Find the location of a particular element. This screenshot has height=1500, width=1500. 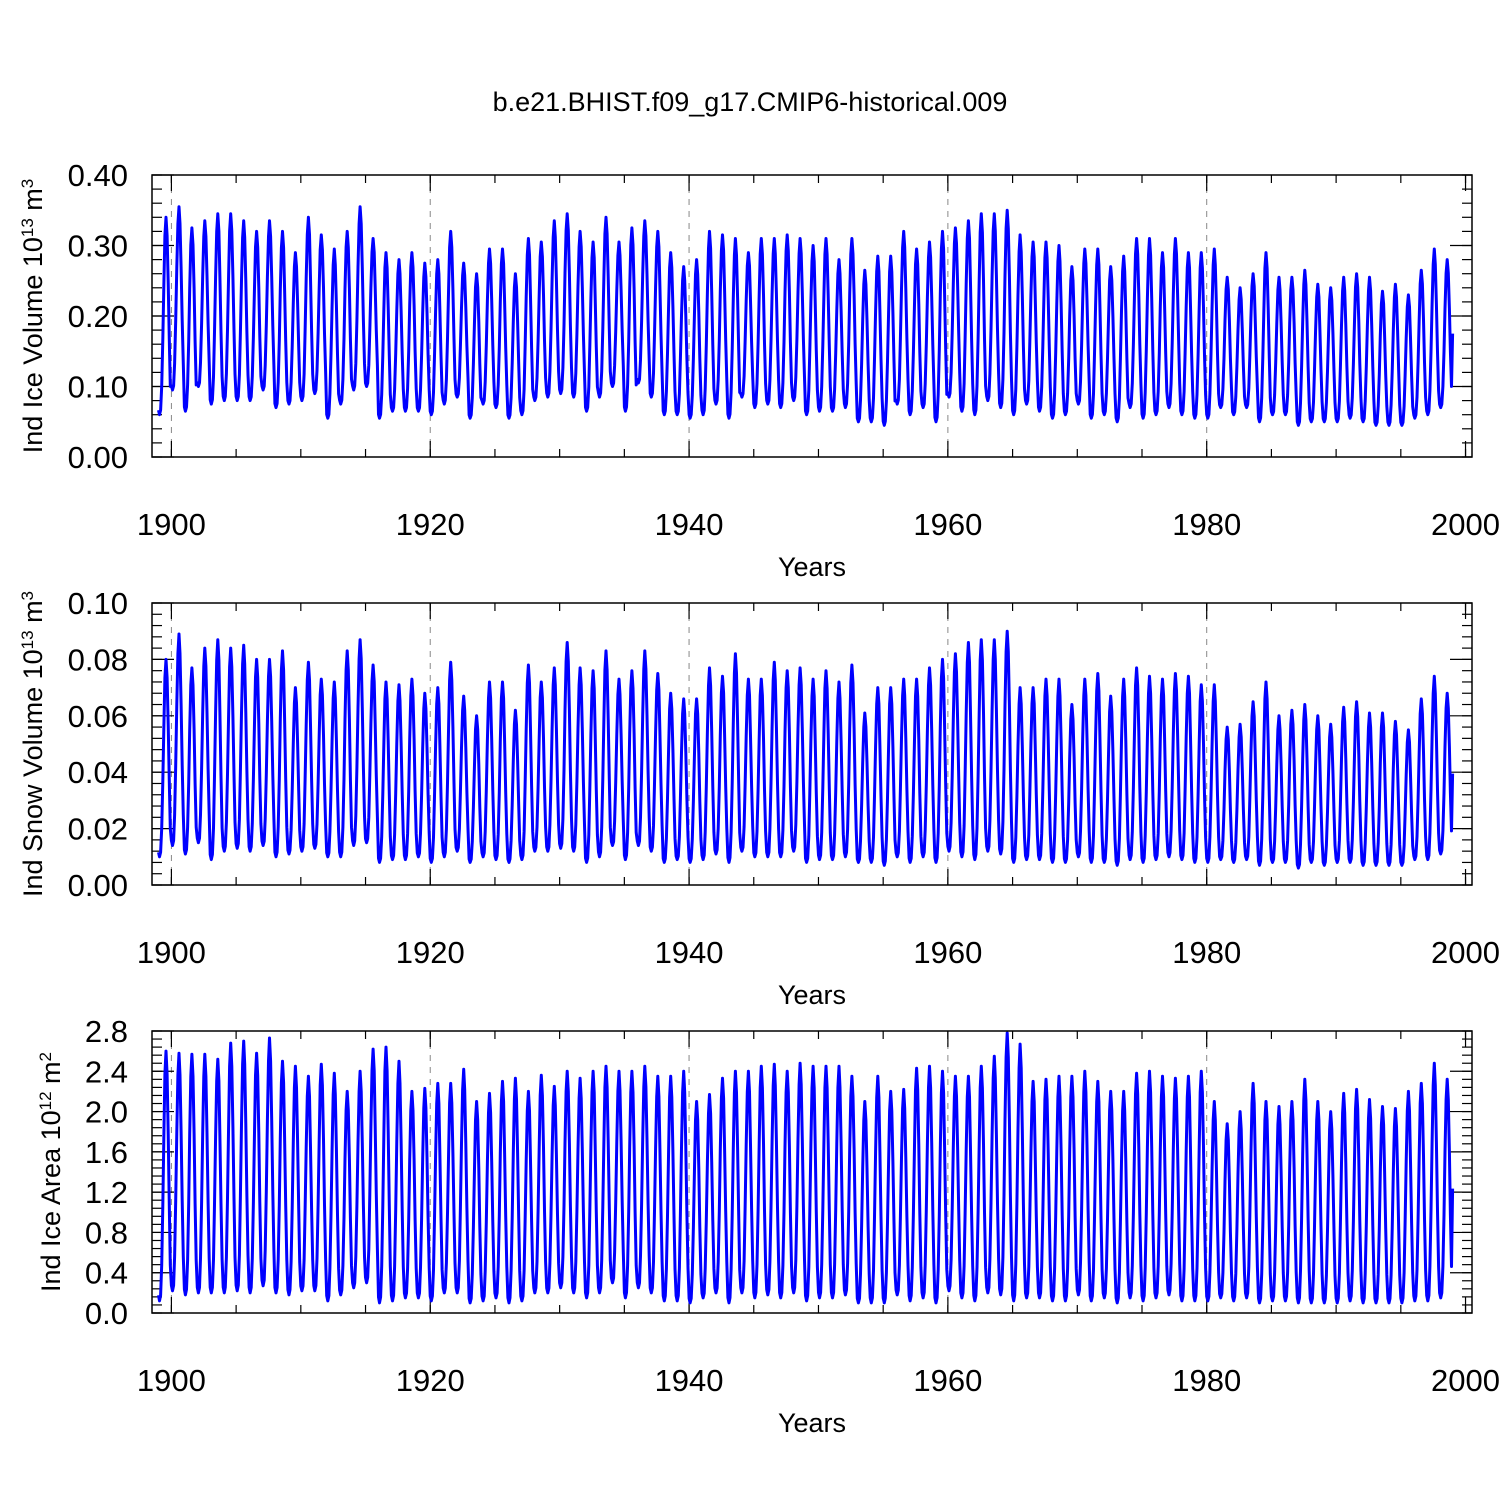

y-tick-label: 2.8 is located at coordinates (106, 1031).